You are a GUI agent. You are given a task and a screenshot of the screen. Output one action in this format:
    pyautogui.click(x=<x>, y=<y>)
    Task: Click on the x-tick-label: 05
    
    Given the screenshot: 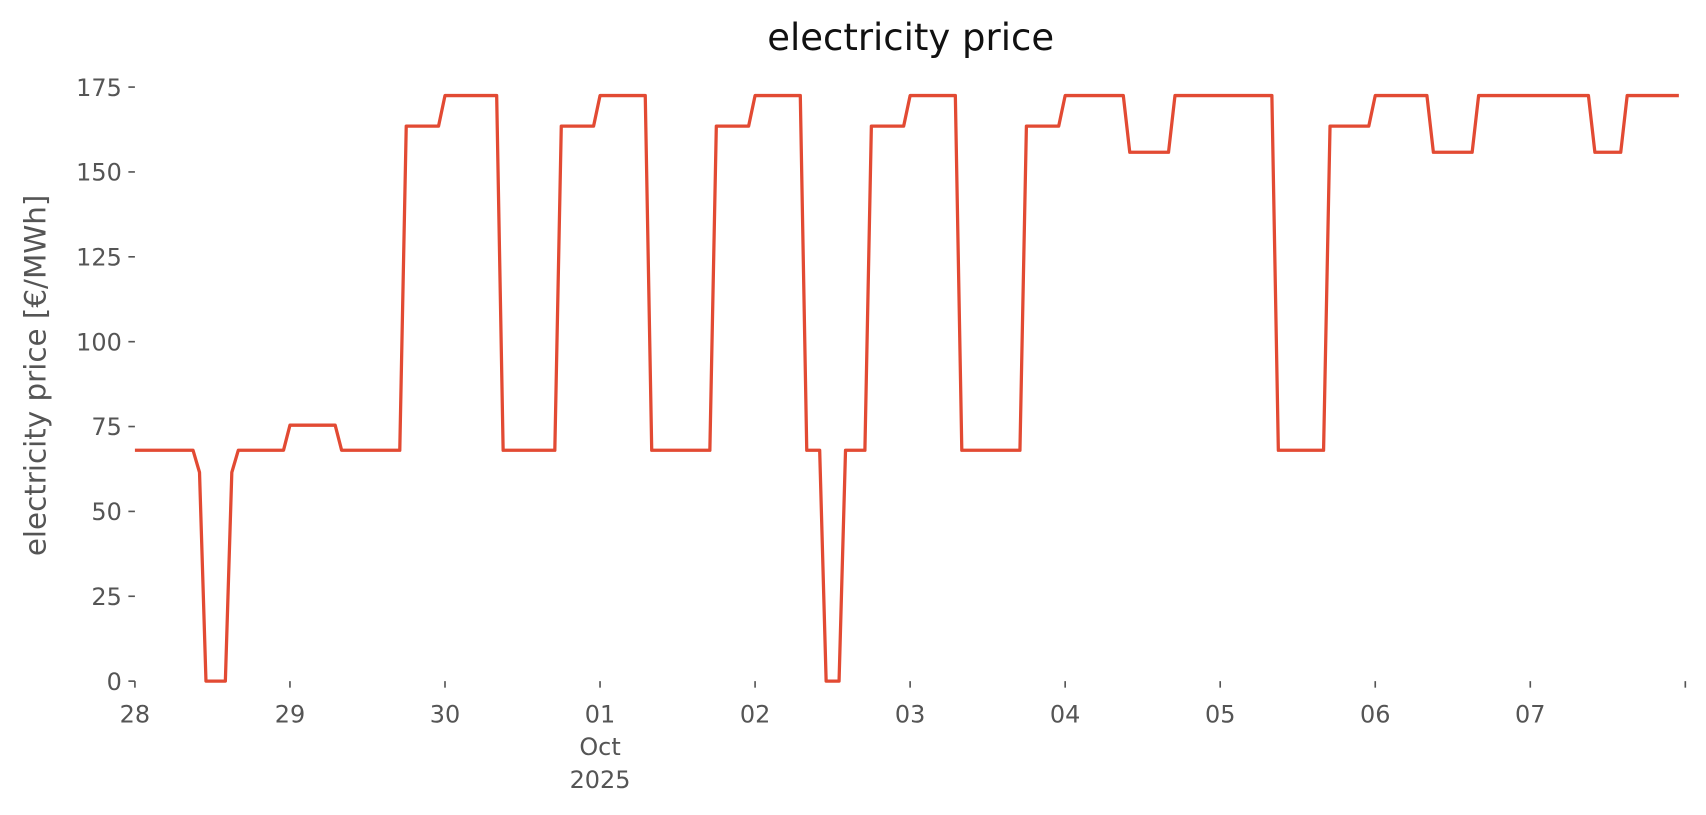 What is the action you would take?
    pyautogui.click(x=1220, y=714)
    